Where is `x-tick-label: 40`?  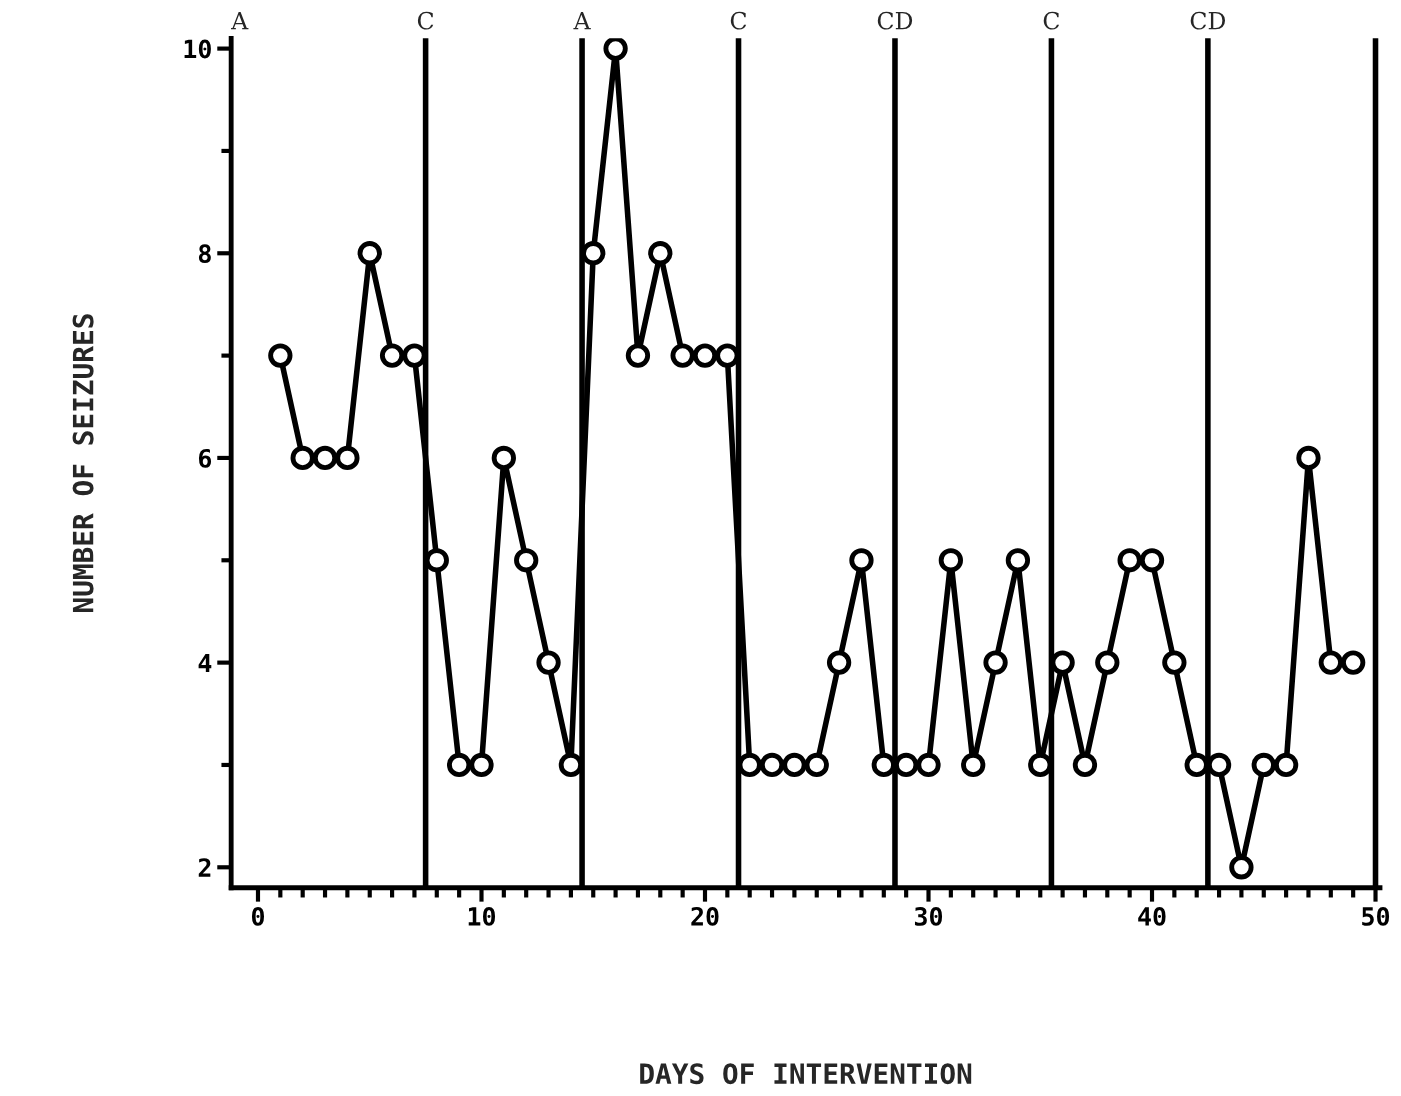
x-tick-label: 40 is located at coordinates (1152, 916).